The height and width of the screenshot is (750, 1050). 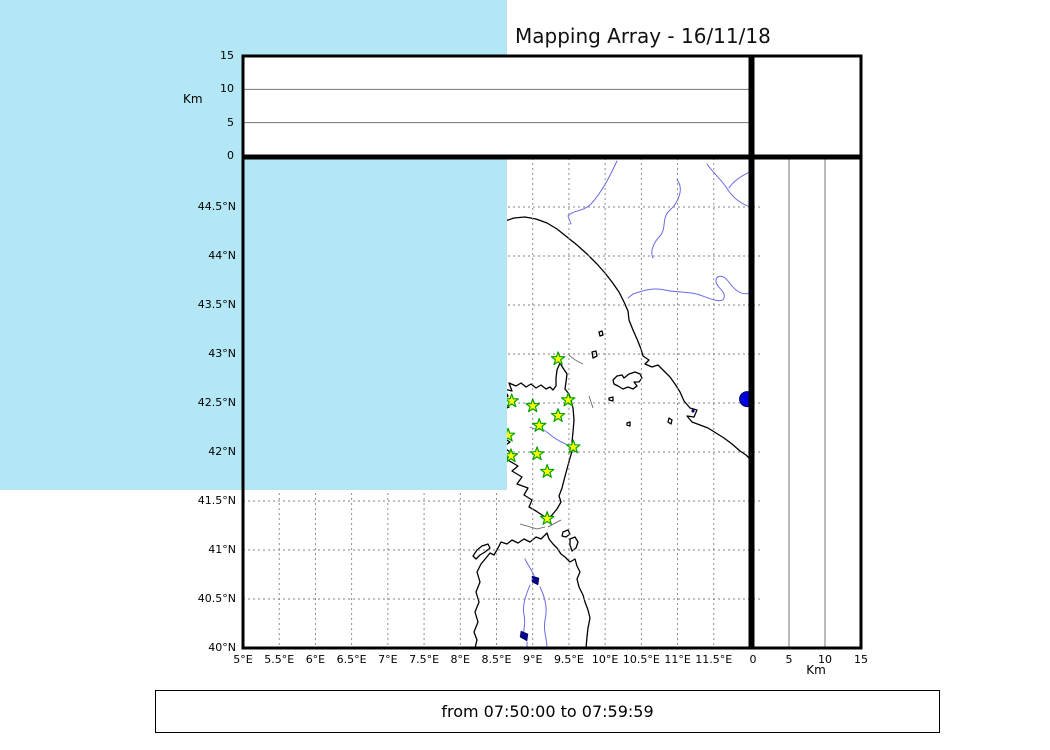 I want to click on lon-tick-label: 8°E, so click(x=460, y=659).